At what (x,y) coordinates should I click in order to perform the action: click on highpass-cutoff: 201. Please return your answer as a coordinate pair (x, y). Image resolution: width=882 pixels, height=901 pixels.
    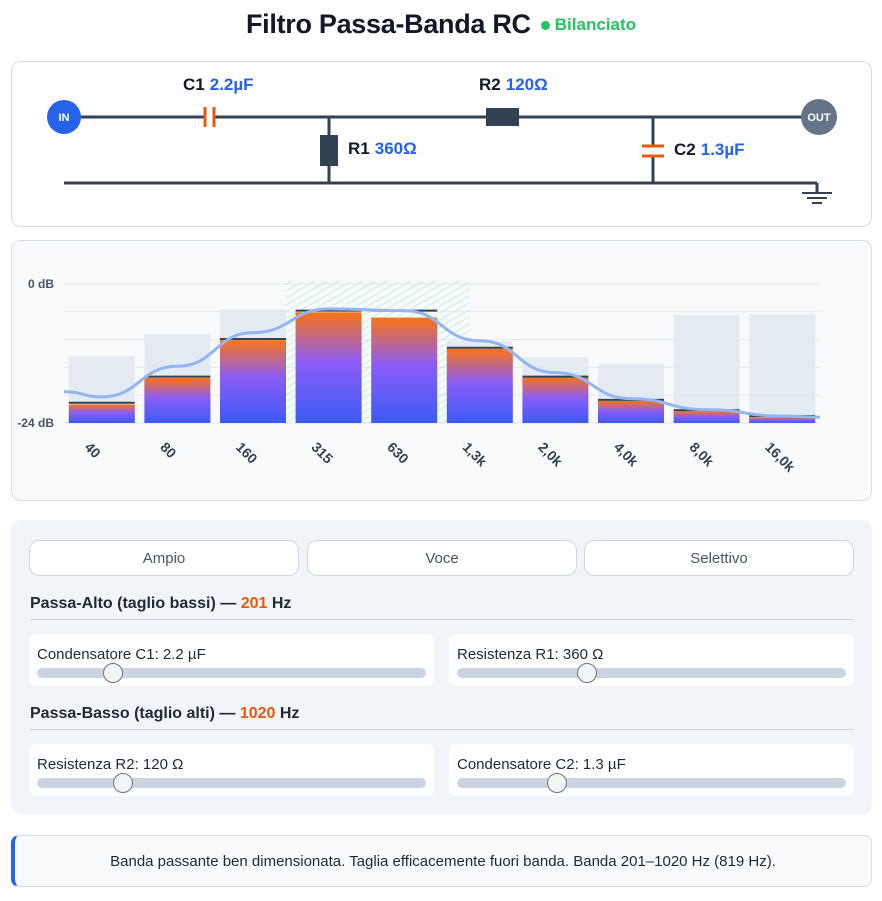
    Looking at the image, I should click on (254, 603).